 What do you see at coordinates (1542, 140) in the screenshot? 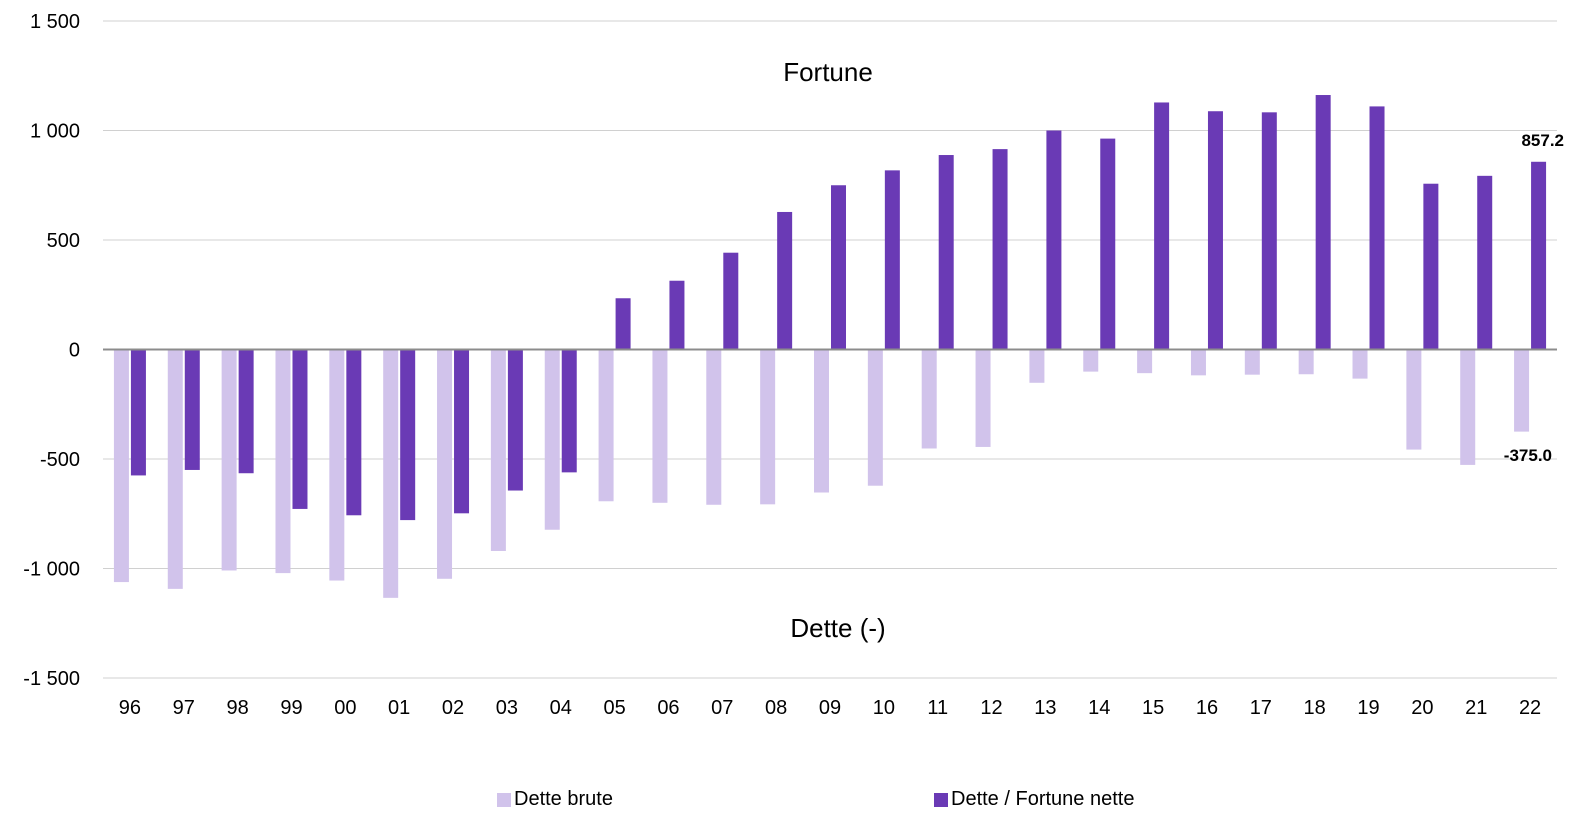
I see `data-label-net-last: 857.2` at bounding box center [1542, 140].